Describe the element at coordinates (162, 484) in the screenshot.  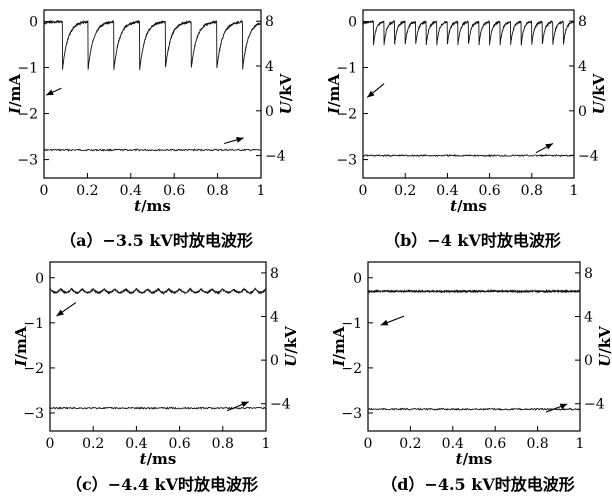
I see `panel-caption: （c）−4.4 kV时放电波形` at that location.